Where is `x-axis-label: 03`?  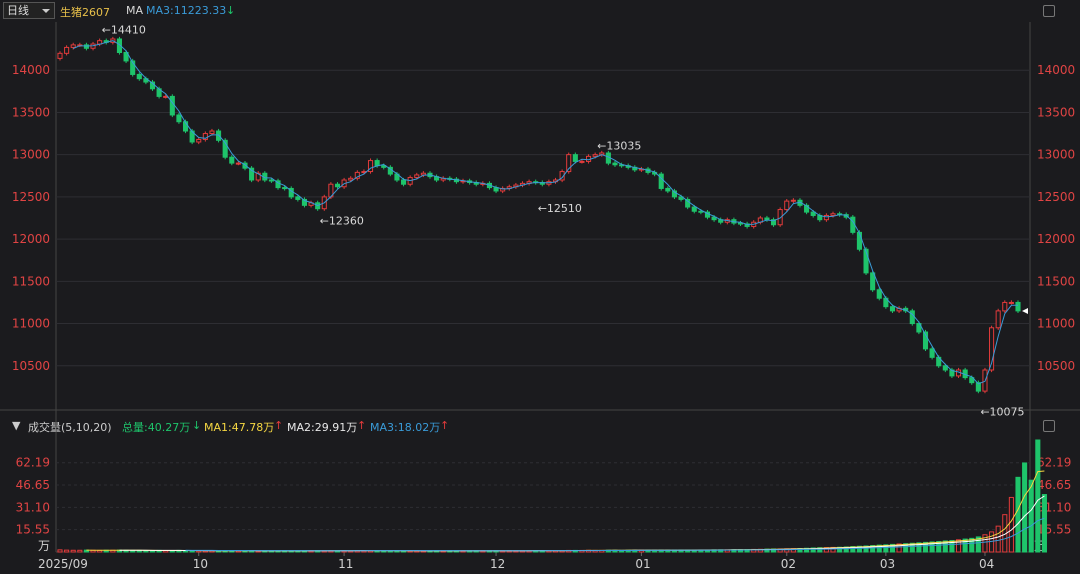 x-axis-label: 03 is located at coordinates (887, 564).